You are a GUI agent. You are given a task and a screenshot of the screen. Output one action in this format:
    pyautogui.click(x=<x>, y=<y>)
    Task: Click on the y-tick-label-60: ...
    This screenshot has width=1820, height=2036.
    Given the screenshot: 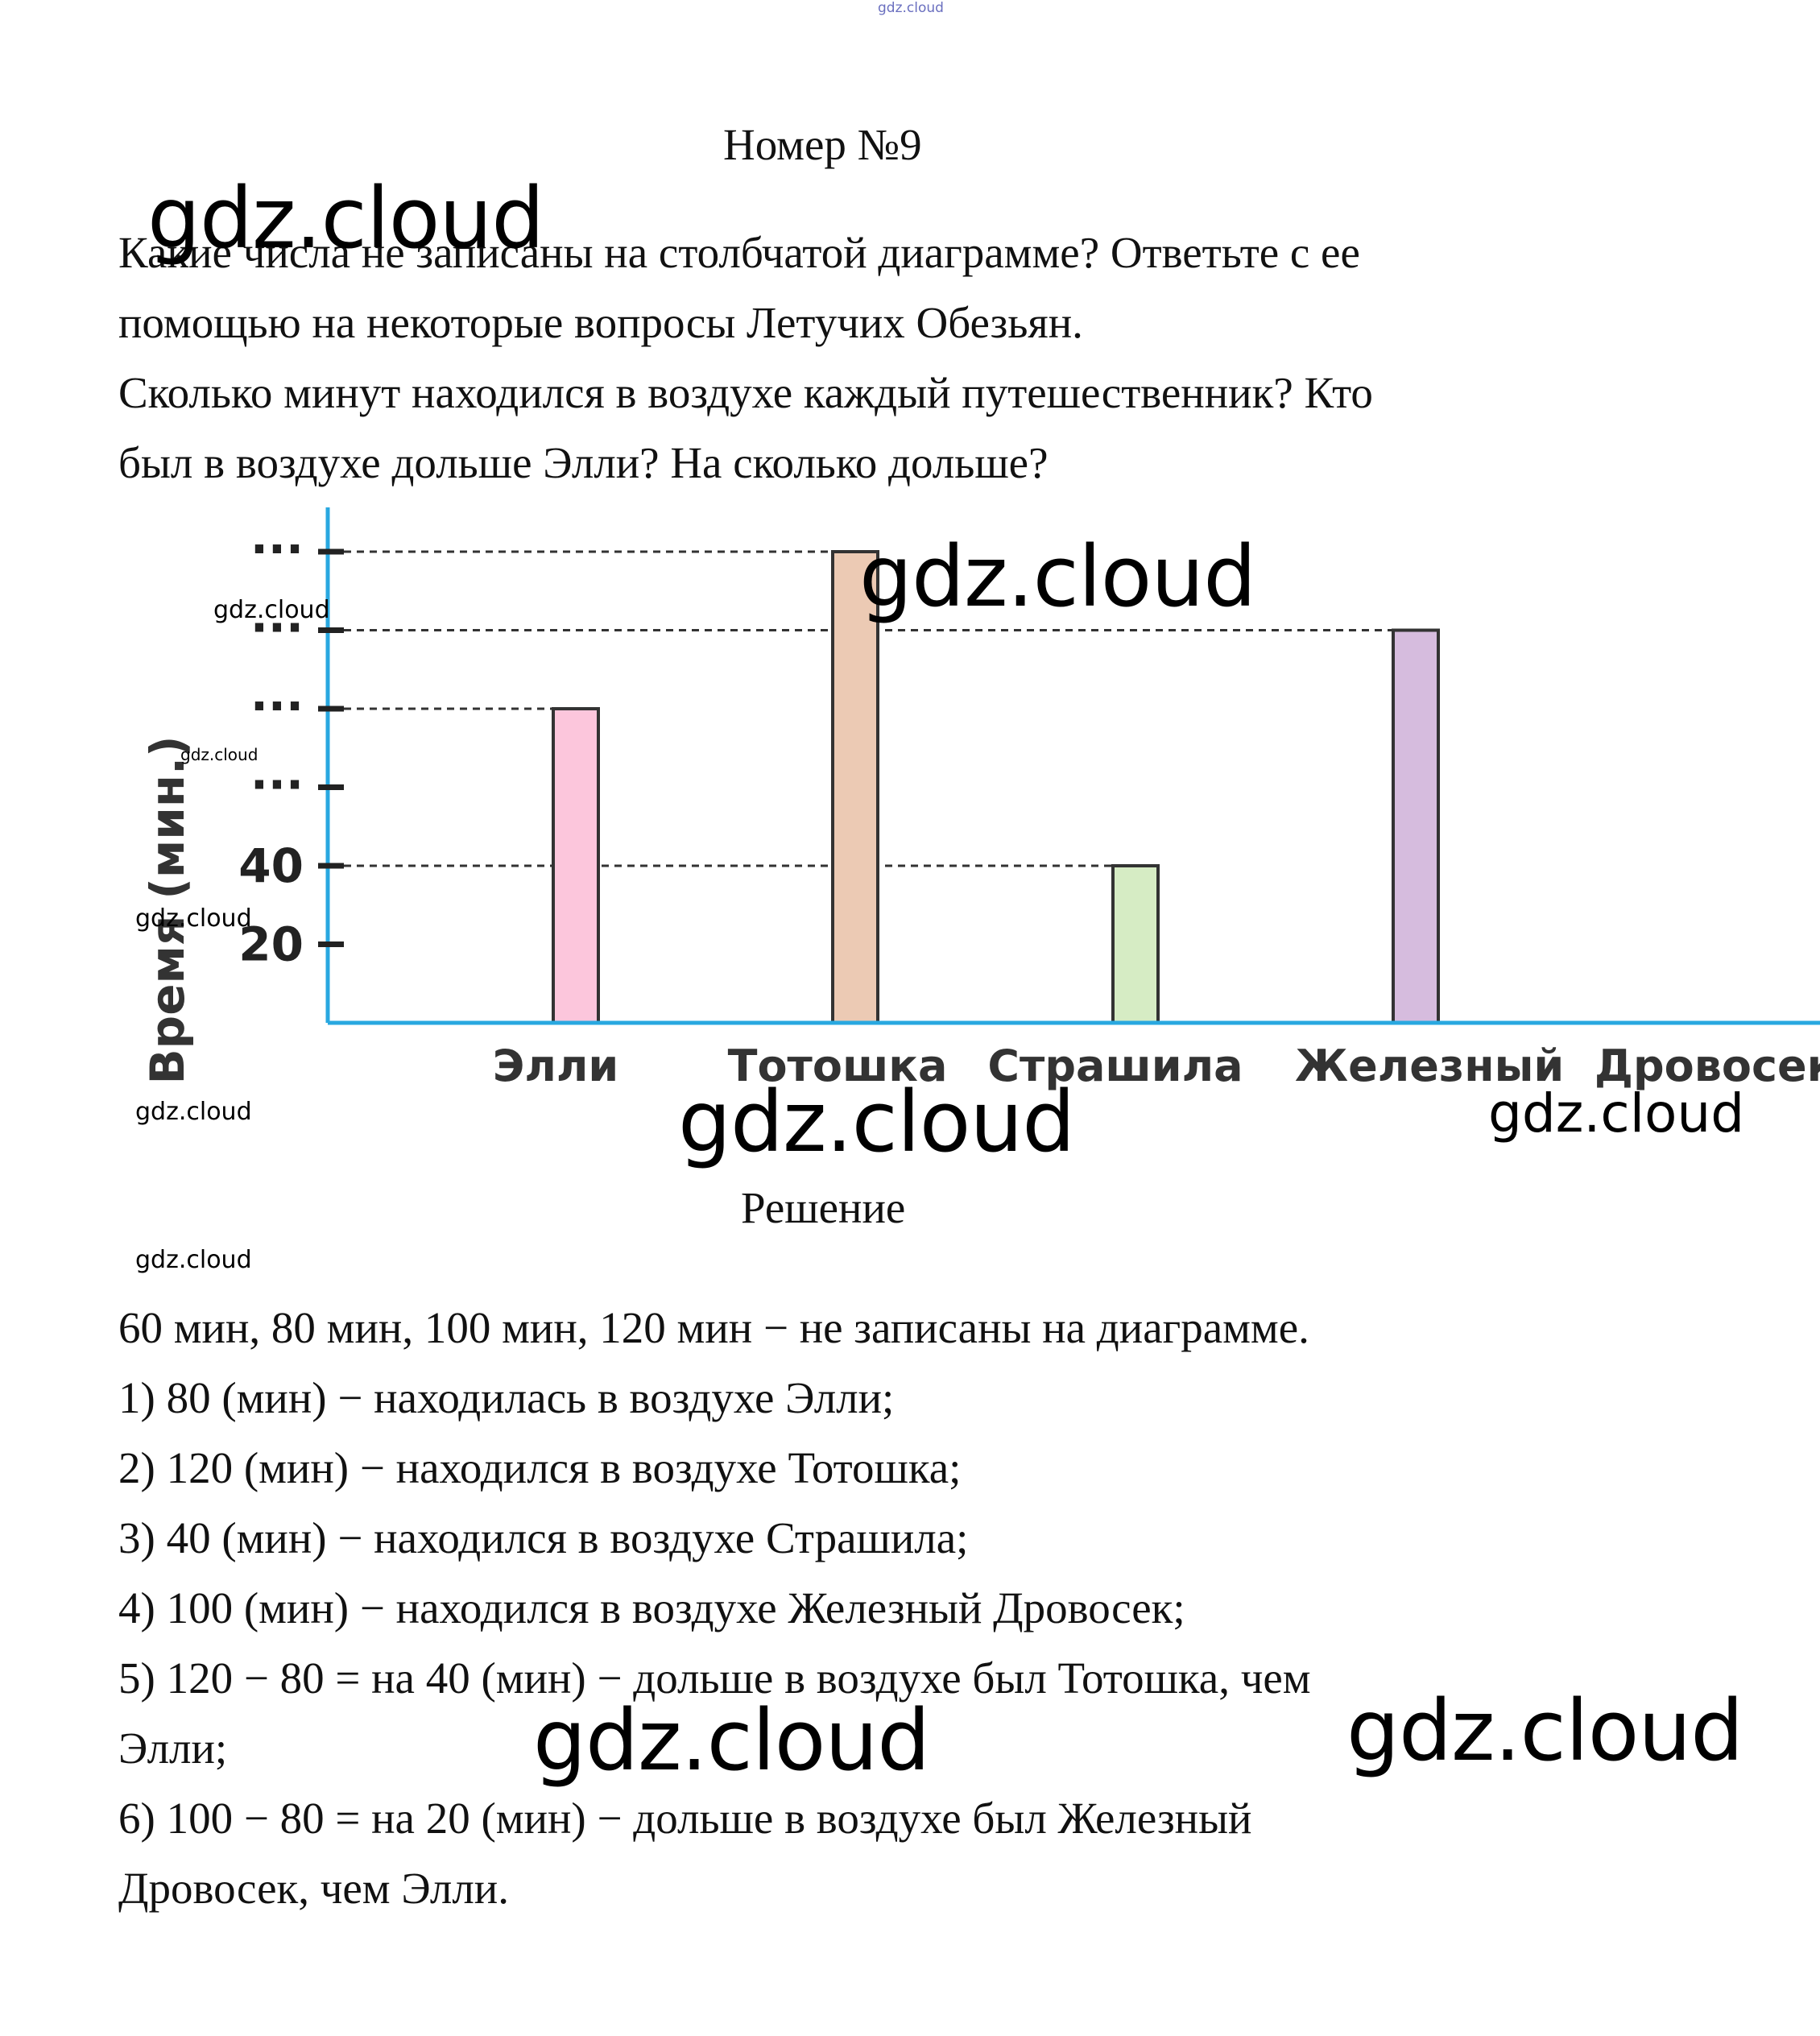 What is the action you would take?
    pyautogui.click(x=277, y=773)
    